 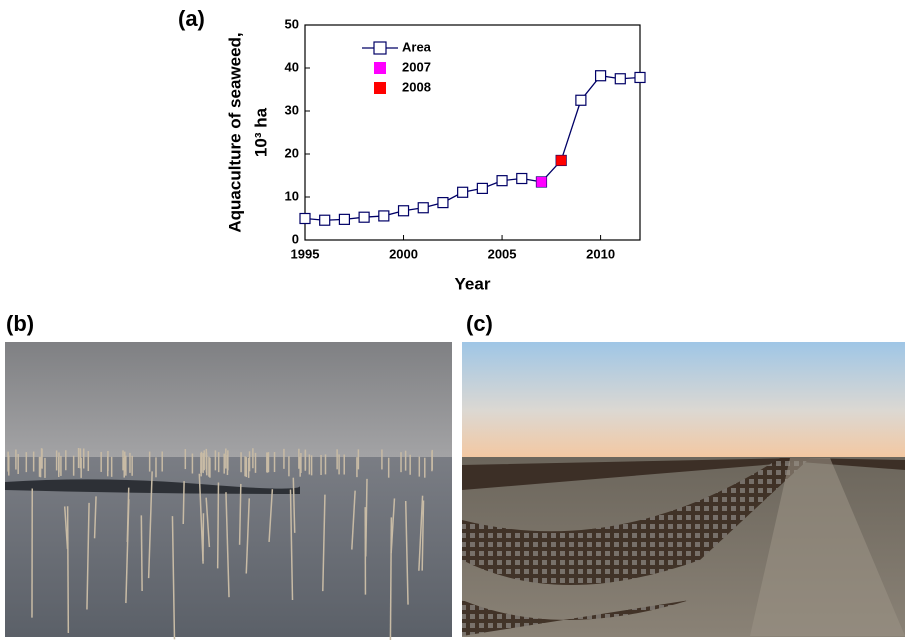 I want to click on y-tick-label: 10, so click(x=292, y=195).